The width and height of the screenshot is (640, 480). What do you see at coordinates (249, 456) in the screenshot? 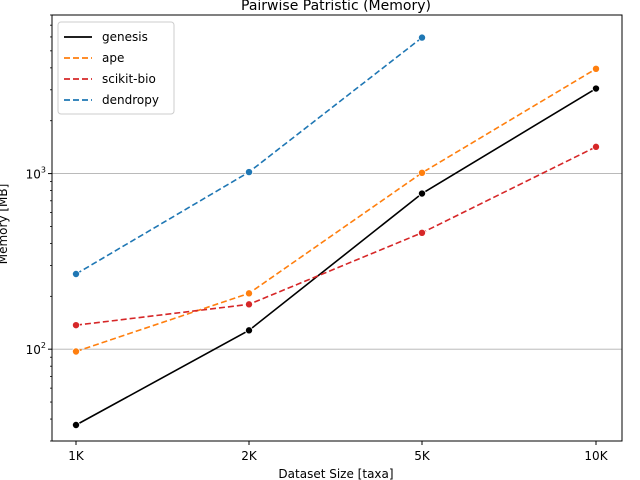
I see `x-tick-label: 2K` at bounding box center [249, 456].